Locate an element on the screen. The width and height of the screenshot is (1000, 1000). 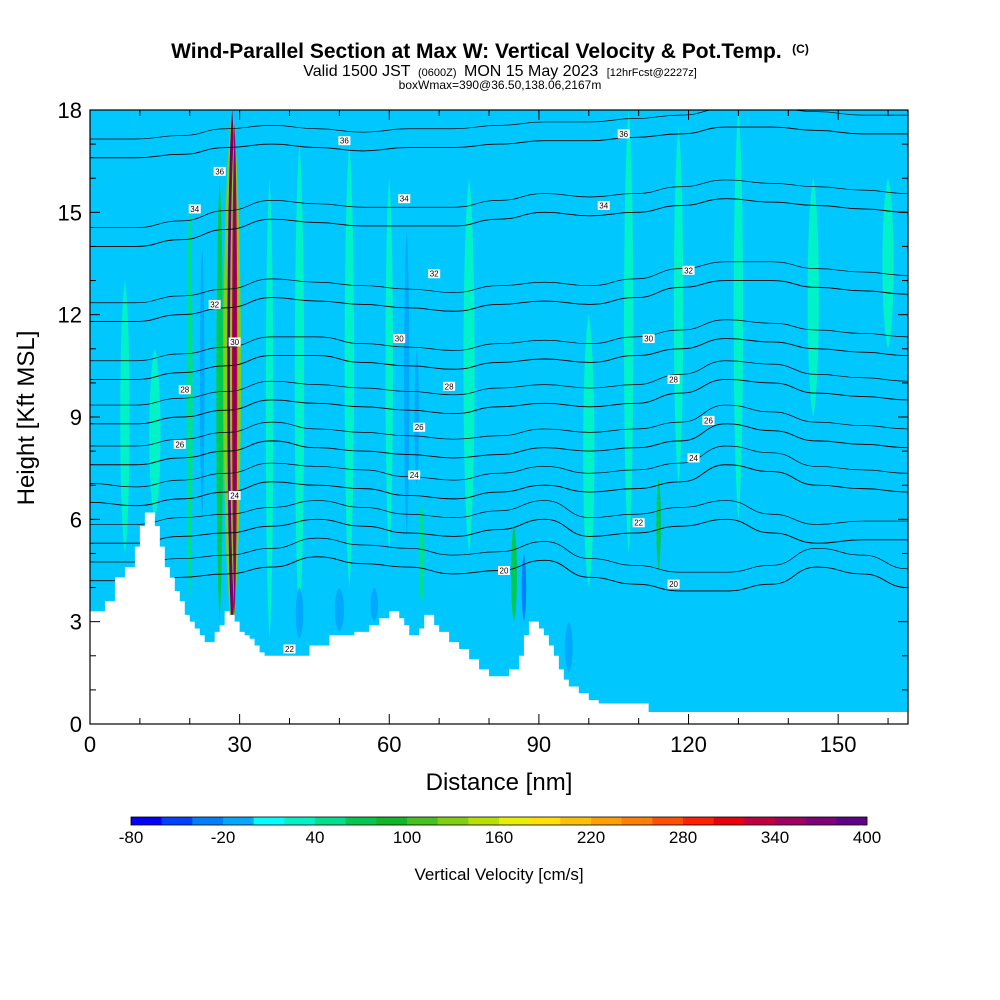
theta-label-28-0: 28 is located at coordinates (184, 390).